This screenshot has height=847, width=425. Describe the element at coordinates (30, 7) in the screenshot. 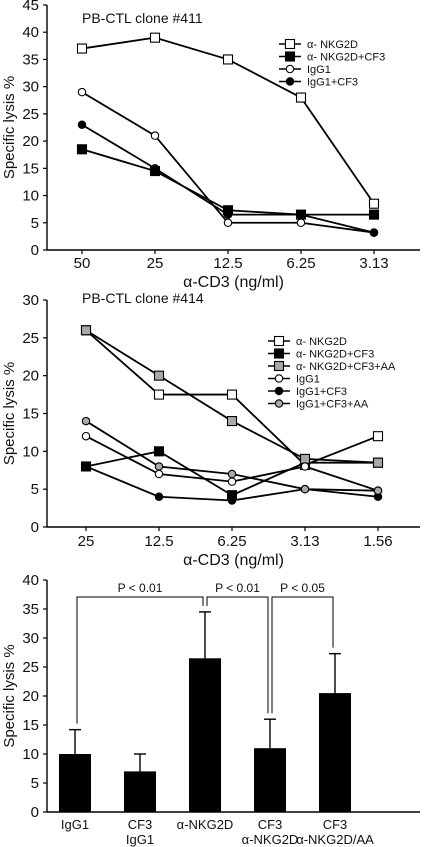

I see `y-tick-label: 45` at that location.